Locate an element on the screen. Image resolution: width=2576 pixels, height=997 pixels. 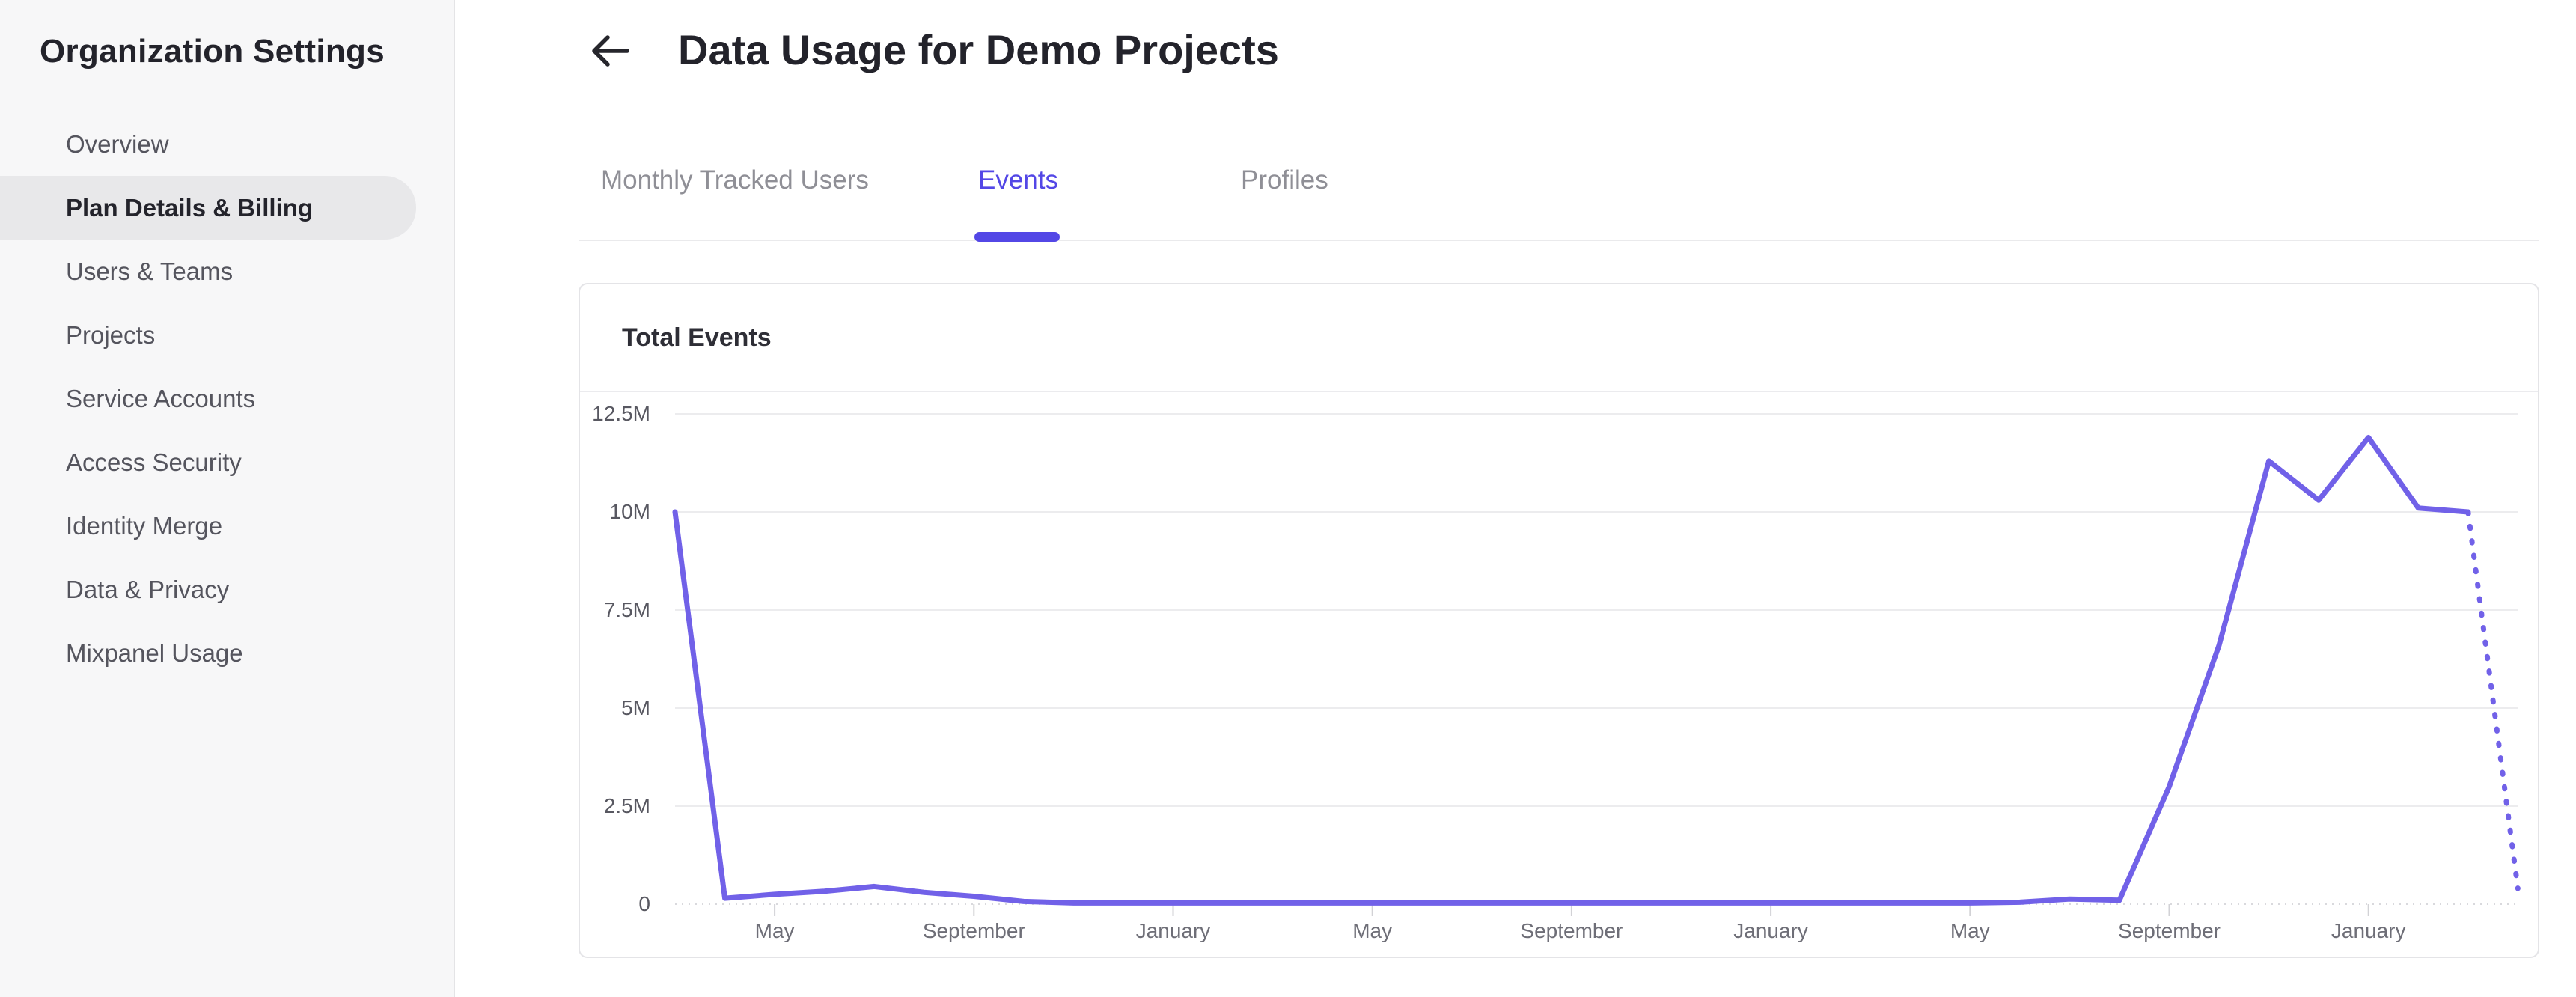
sidebar-item-identity-merge: Identity Merge is located at coordinates (144, 526).